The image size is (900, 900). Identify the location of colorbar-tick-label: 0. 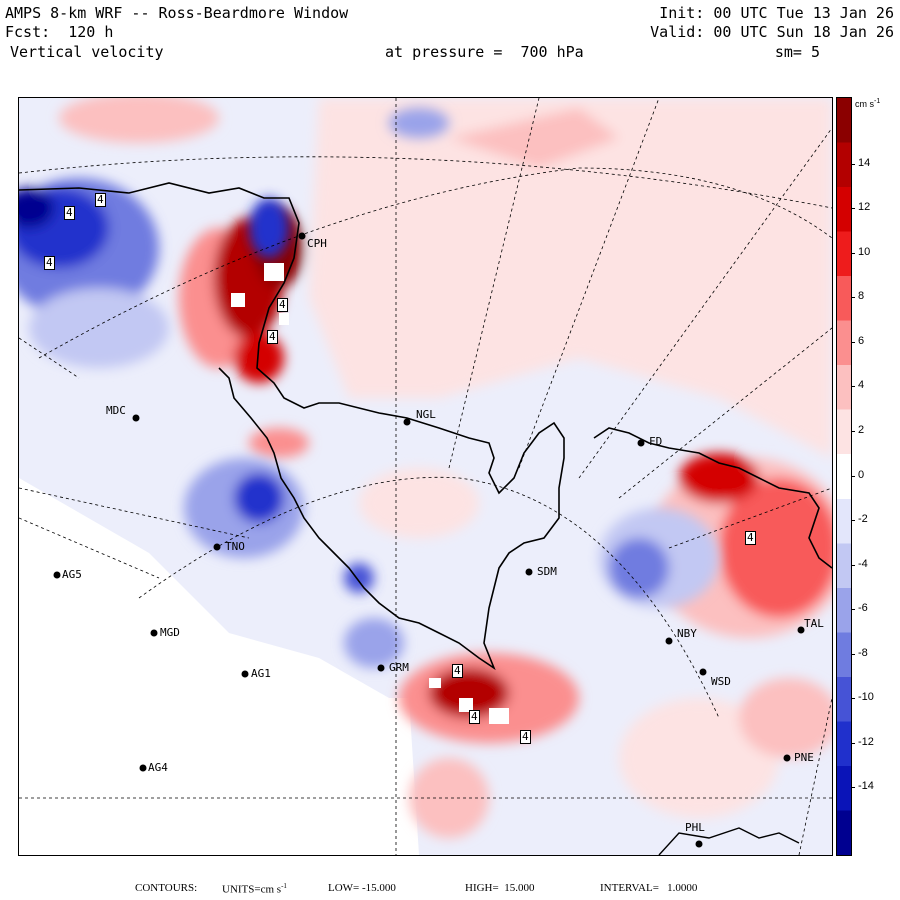
(861, 474).